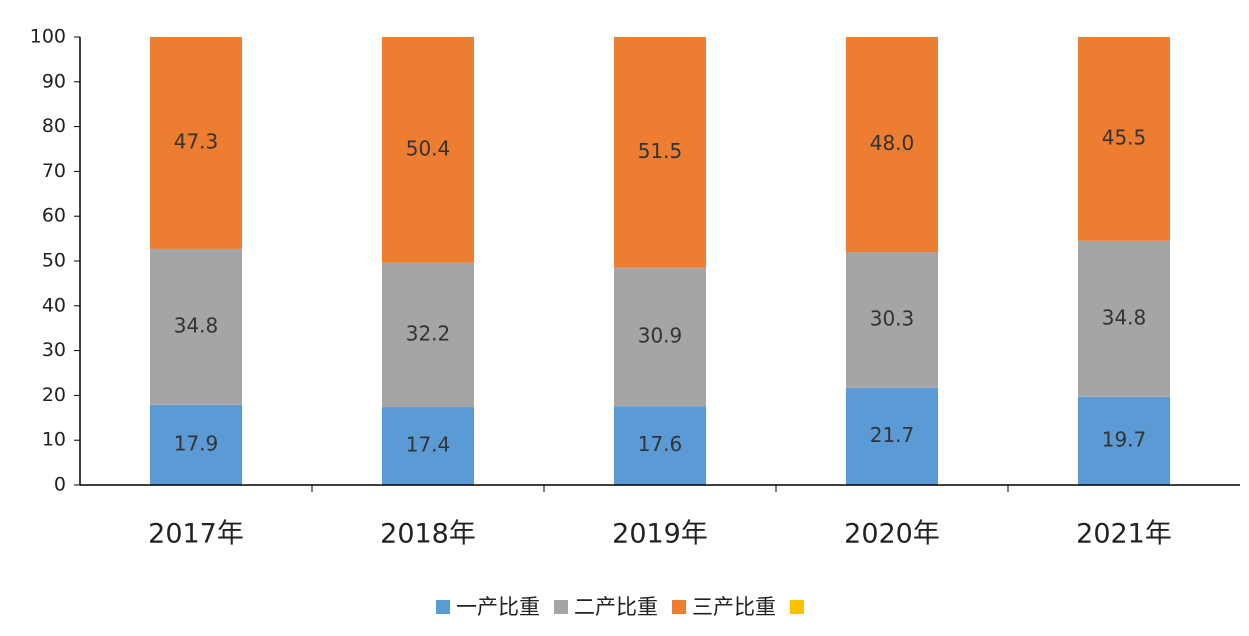 The width and height of the screenshot is (1249, 636). I want to click on data-label: 50.4, so click(428, 148).